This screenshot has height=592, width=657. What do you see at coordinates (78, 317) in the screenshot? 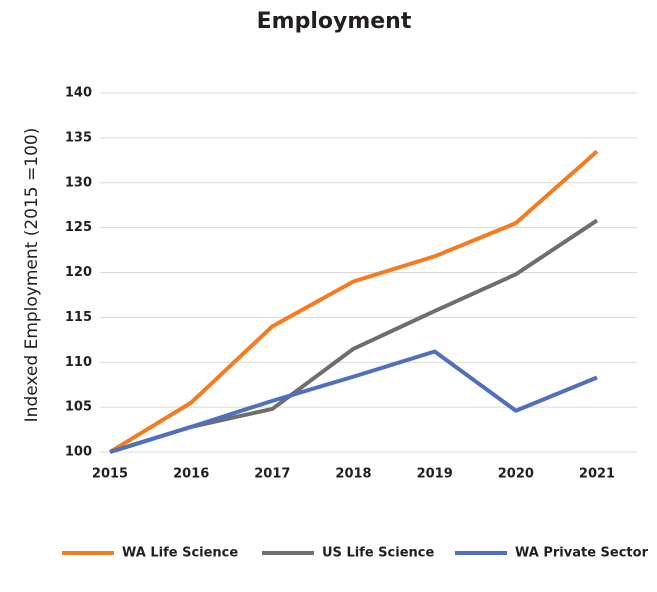
I see `y-tick-label: 115` at bounding box center [78, 317].